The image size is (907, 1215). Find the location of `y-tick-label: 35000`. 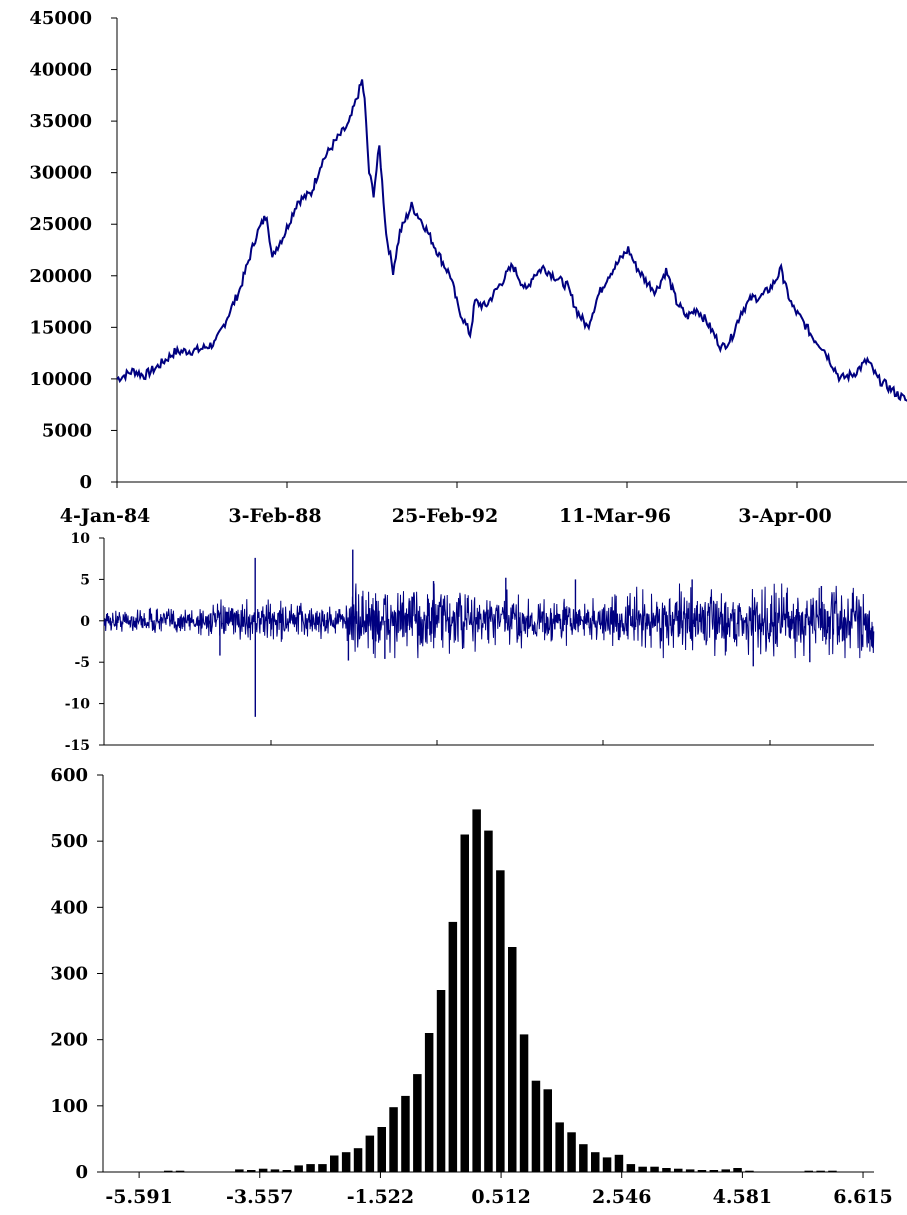

y-tick-label: 35000 is located at coordinates (60, 121).